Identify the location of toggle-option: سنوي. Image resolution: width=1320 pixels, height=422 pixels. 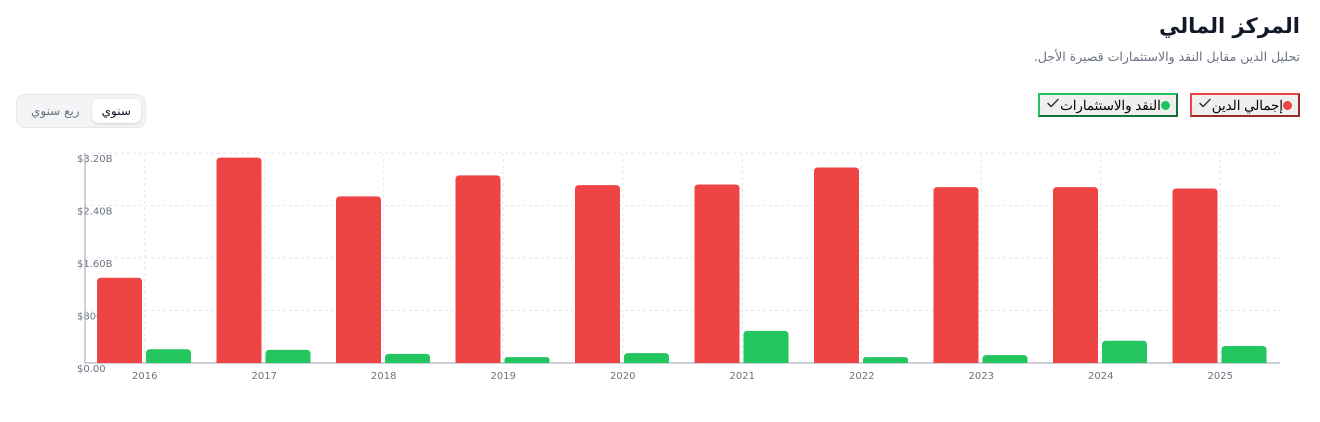
(116, 111).